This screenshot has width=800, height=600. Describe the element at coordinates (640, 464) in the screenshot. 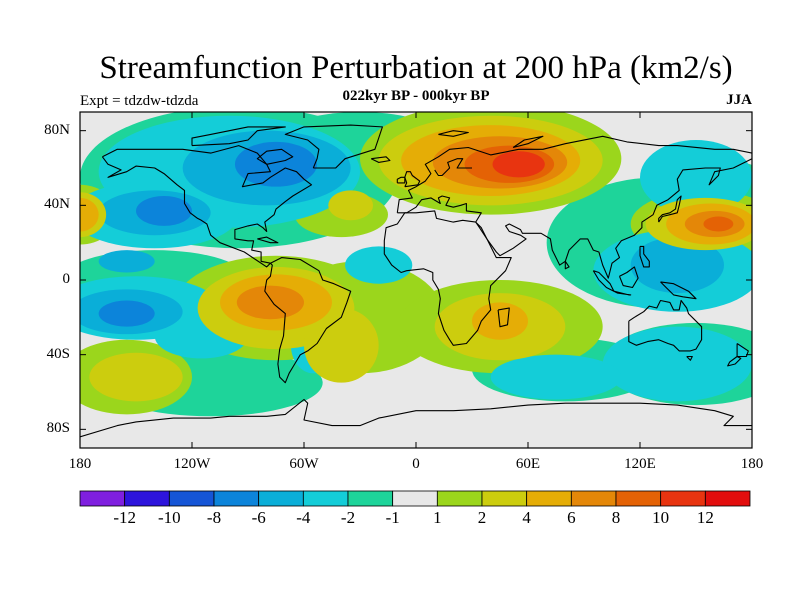

I see `x-tick-label: 120E` at that location.